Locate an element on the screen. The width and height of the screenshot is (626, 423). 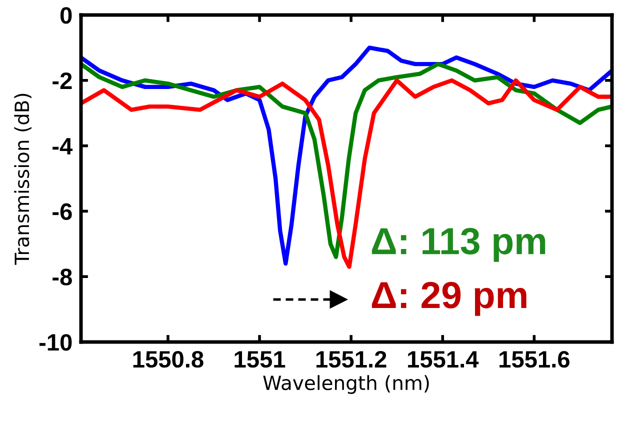
x-tick-label: 1551 is located at coordinates (260, 359).